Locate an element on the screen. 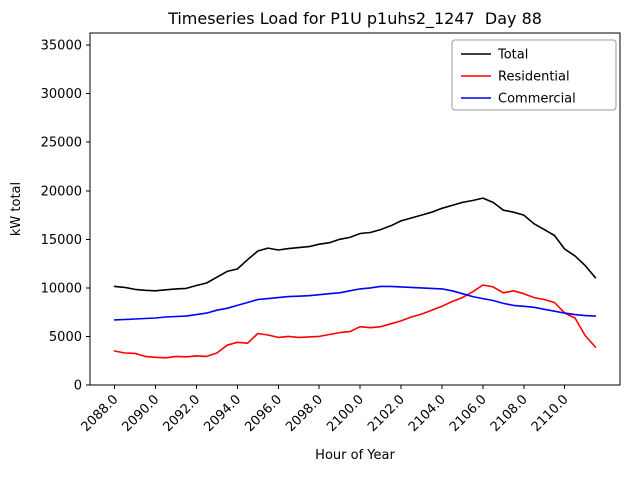 This screenshot has height=480, width=640. x-tick-label: 2106.0 is located at coordinates (468, 413).